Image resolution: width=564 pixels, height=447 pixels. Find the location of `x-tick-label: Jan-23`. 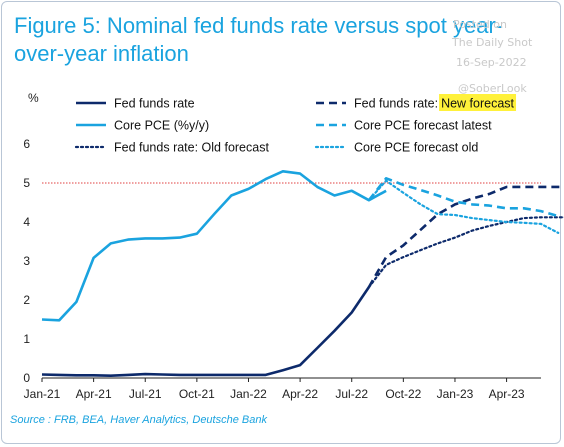

x-tick-label: Jan-23 is located at coordinates (455, 394).